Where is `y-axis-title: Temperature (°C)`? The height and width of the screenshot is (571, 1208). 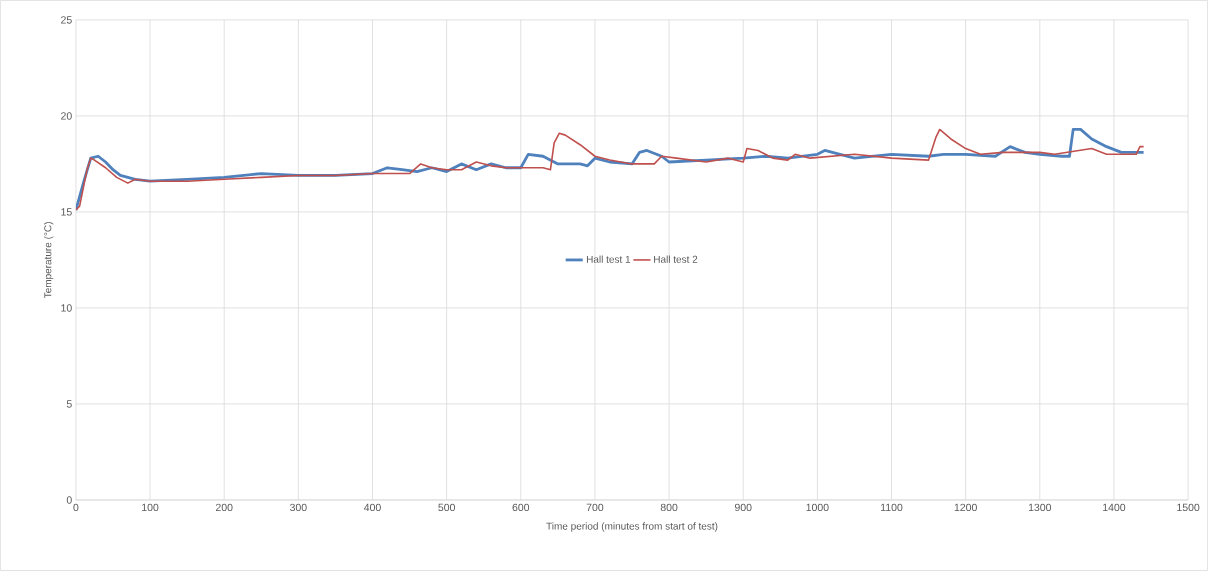
y-axis-title: Temperature (°C) is located at coordinates (49, 260).